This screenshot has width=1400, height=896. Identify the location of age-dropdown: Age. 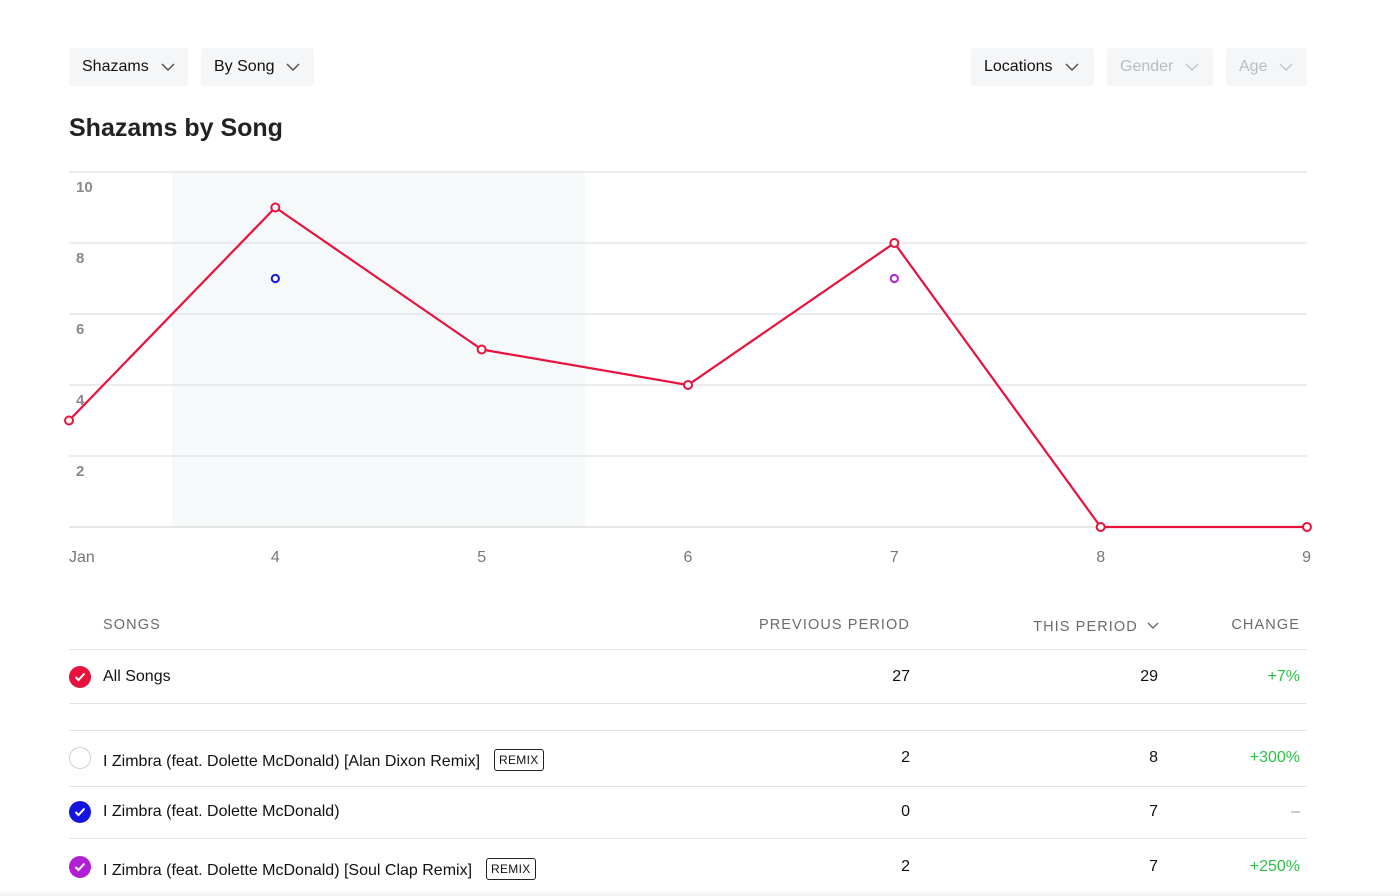
(1266, 67).